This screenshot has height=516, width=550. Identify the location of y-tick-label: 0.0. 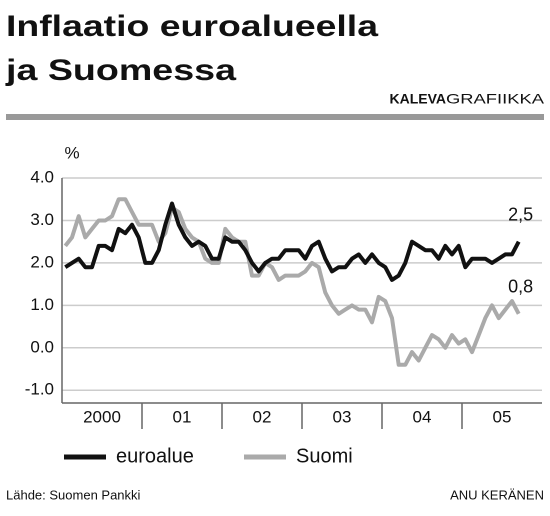
(42, 346).